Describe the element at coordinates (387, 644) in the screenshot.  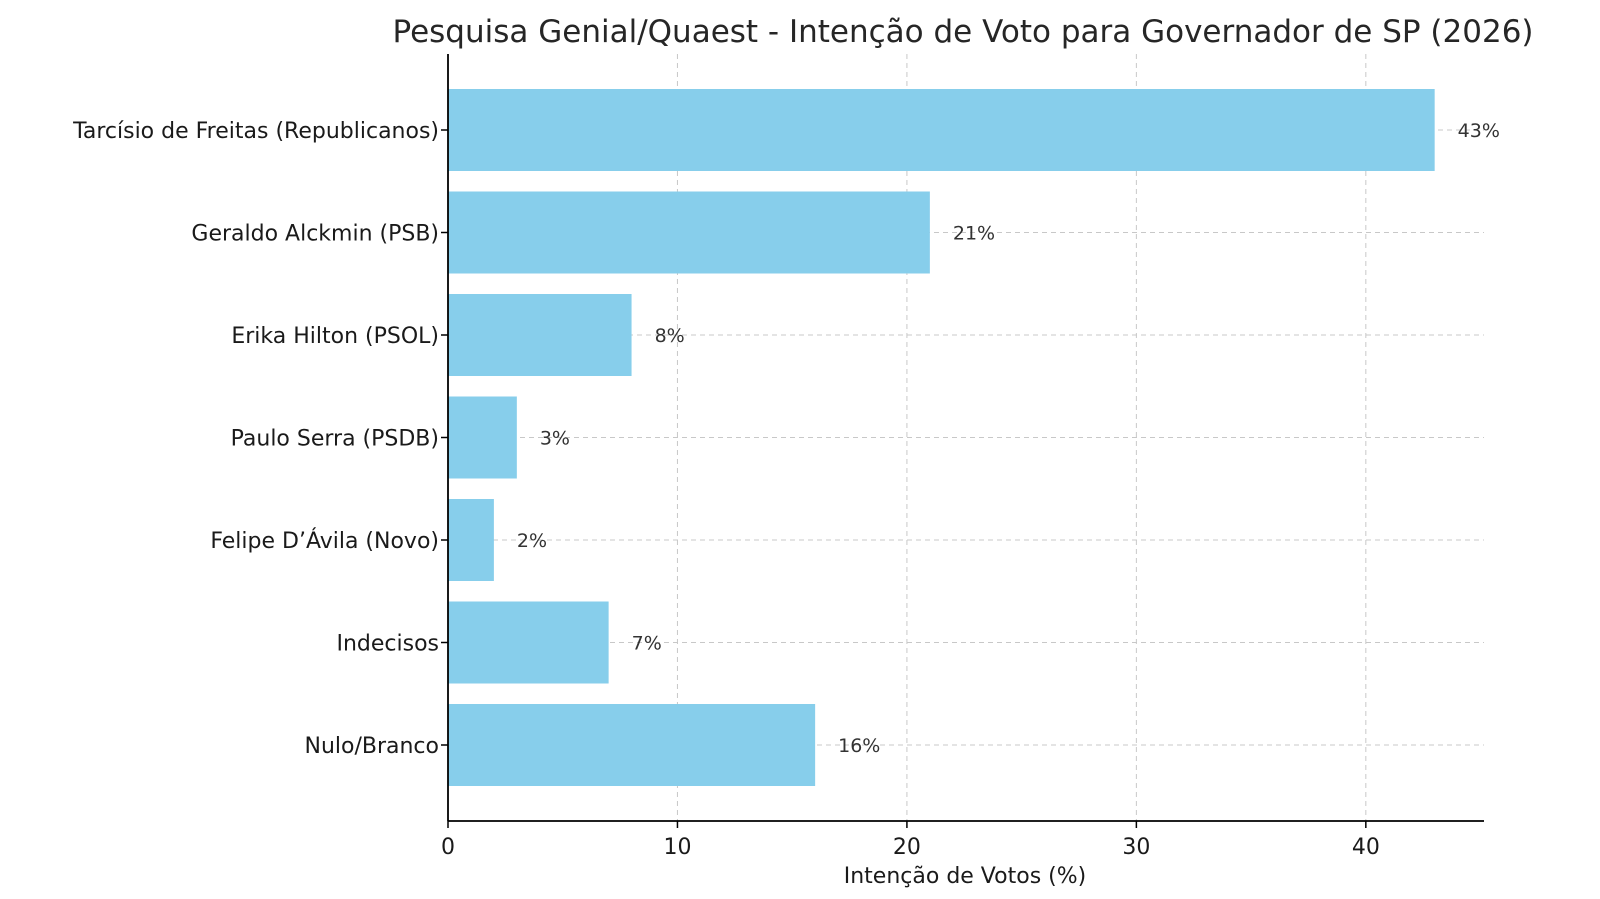
I see `category-label: Indecisos` at that location.